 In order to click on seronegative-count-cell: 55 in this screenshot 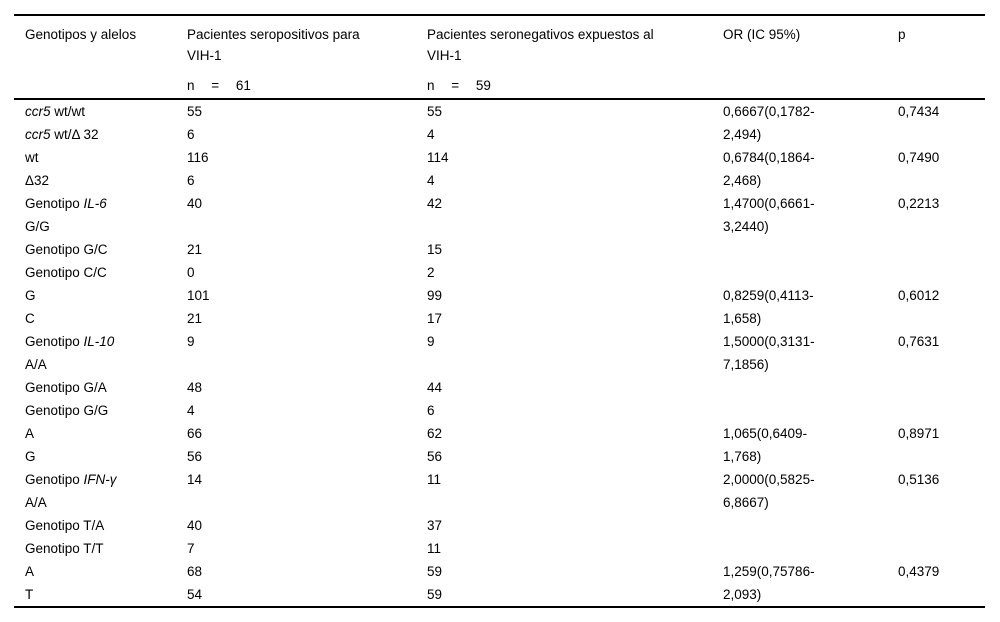, I will do `click(435, 111)`.